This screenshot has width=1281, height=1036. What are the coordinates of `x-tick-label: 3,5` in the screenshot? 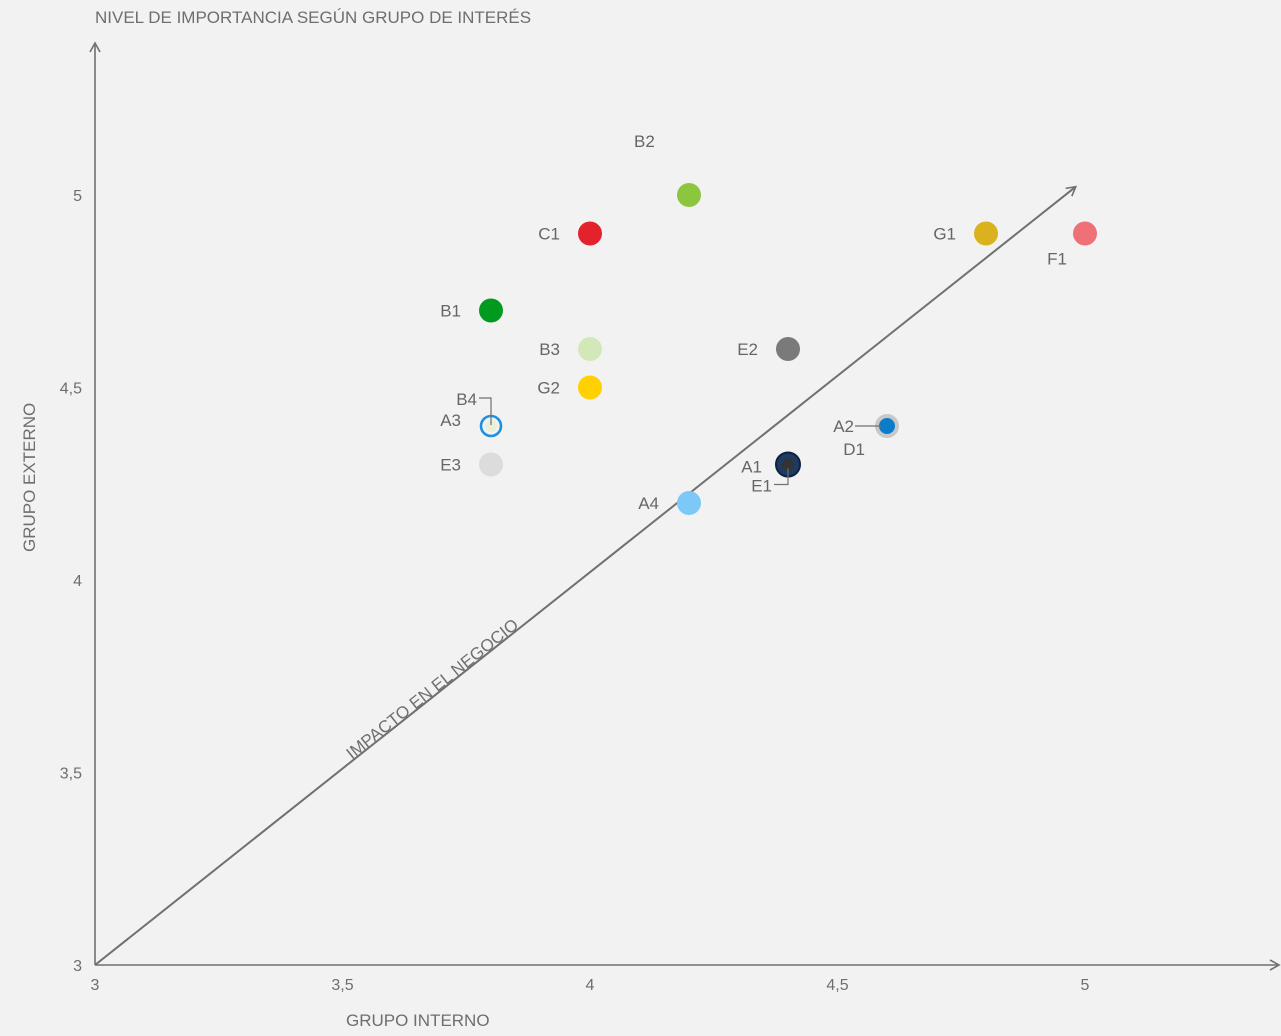 It's located at (342, 985).